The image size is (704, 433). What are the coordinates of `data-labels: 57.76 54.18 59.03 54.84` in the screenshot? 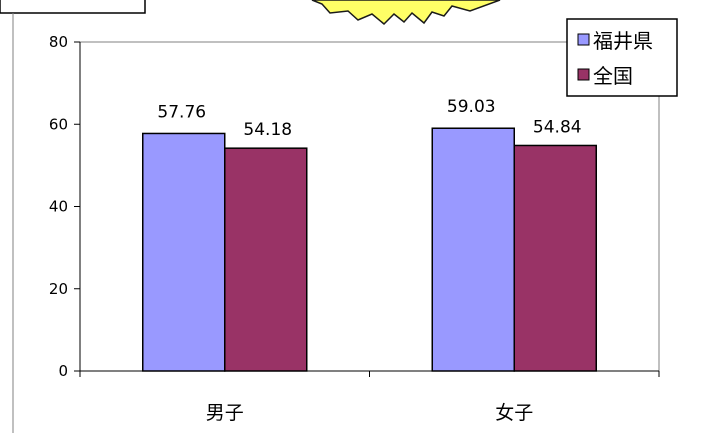 It's located at (369, 118).